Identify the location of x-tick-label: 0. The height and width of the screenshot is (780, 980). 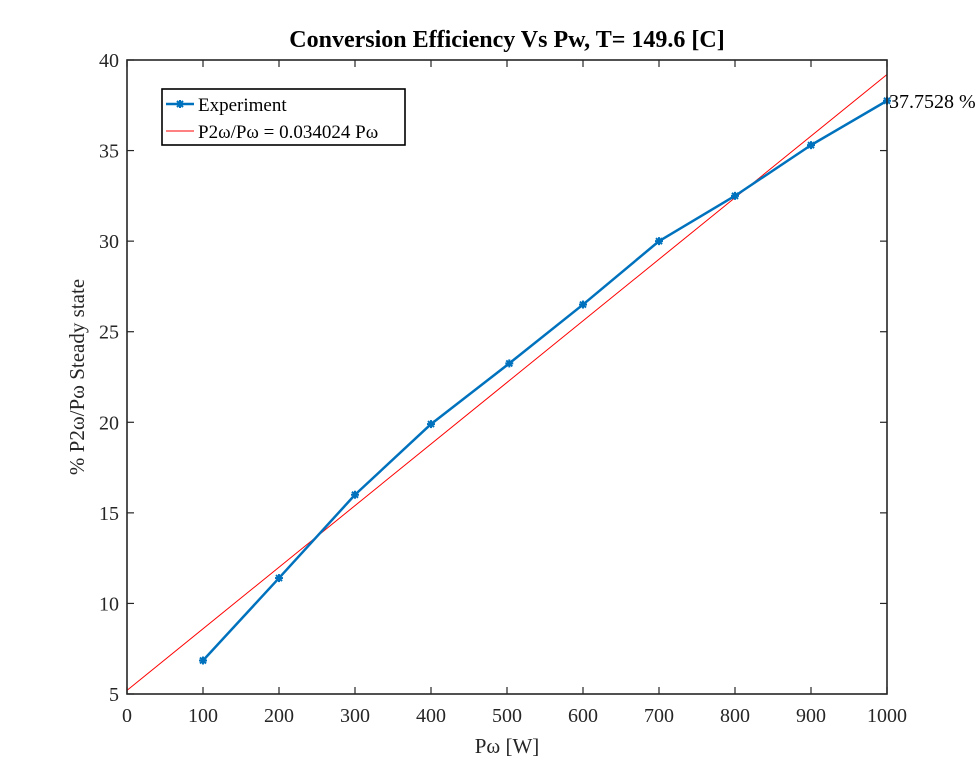
(127, 716).